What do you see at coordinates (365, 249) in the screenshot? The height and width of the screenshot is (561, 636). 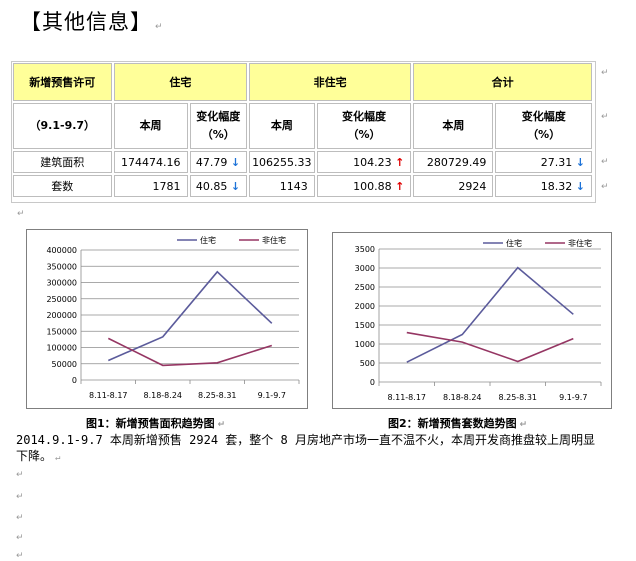 I see `y-tick-label: 3500` at bounding box center [365, 249].